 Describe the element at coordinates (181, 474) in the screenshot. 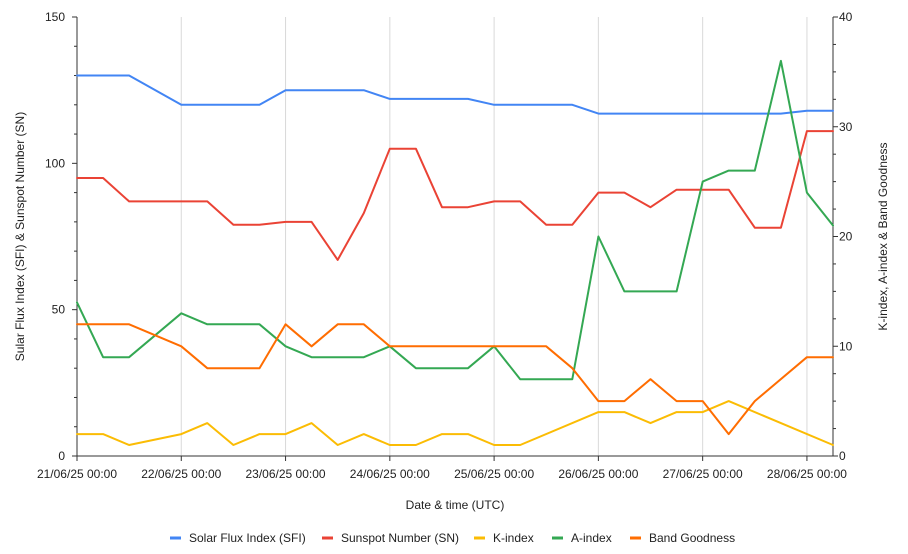

I see `x-tick-label: 22/06/25 00:00` at that location.